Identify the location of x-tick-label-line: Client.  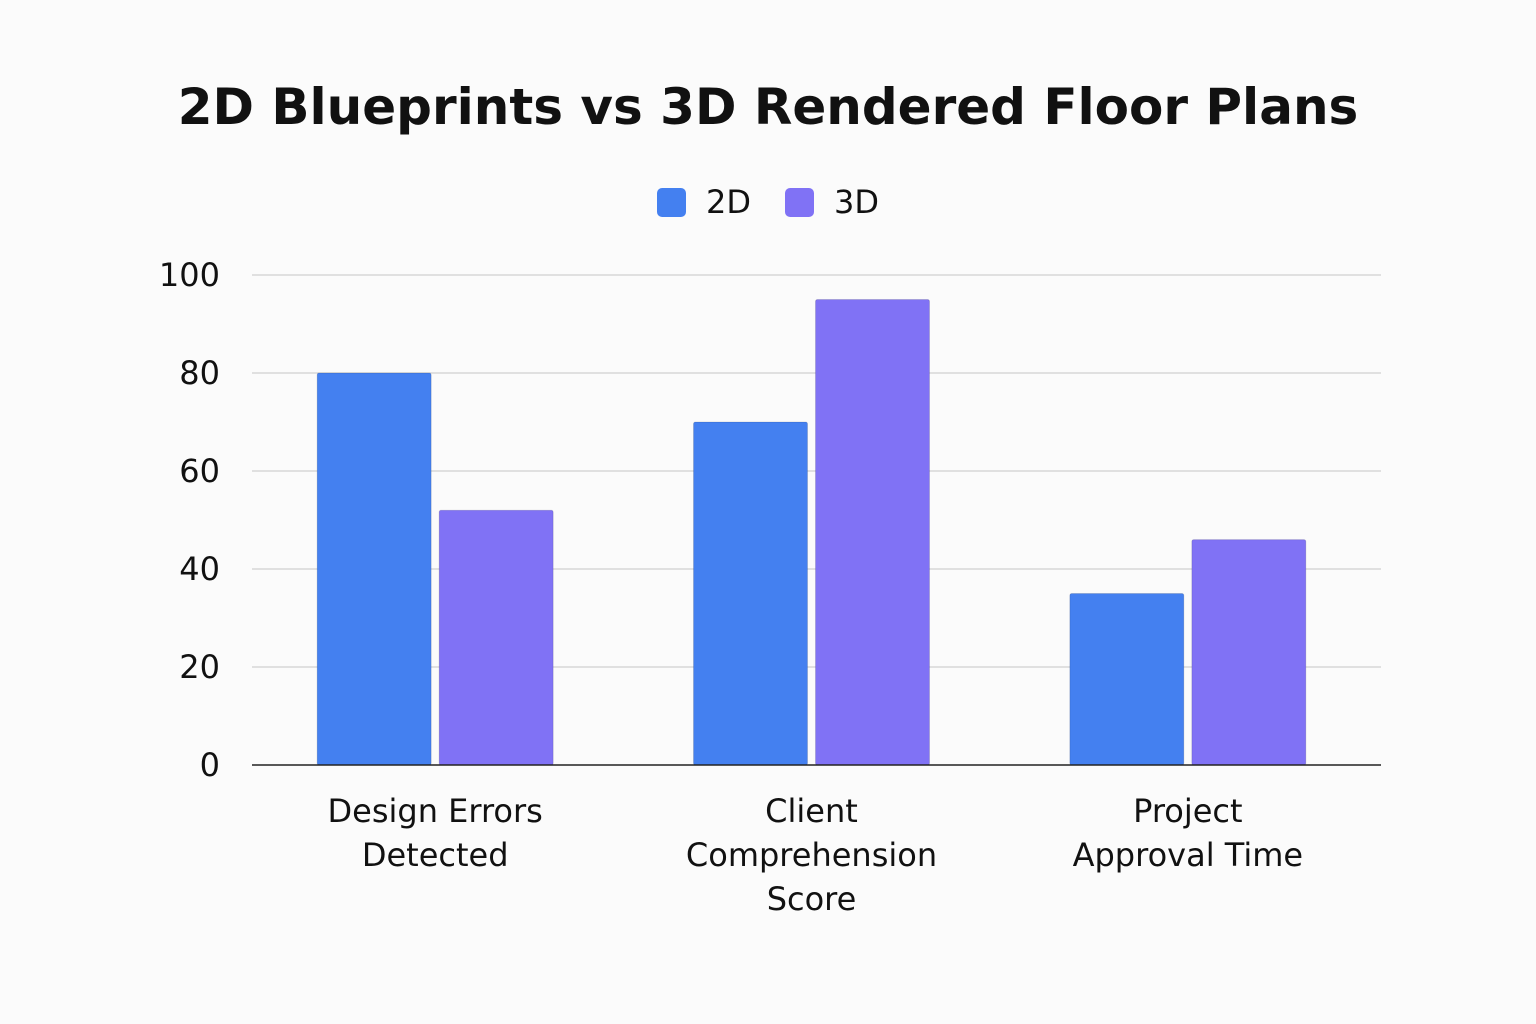
(811, 811).